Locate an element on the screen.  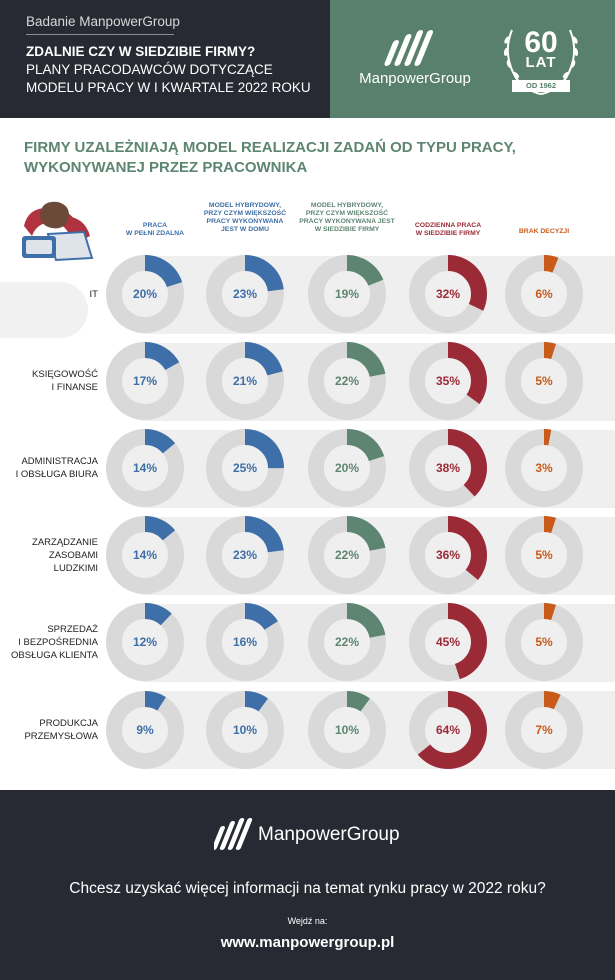
badge-unit: LAT is located at coordinates (541, 62).